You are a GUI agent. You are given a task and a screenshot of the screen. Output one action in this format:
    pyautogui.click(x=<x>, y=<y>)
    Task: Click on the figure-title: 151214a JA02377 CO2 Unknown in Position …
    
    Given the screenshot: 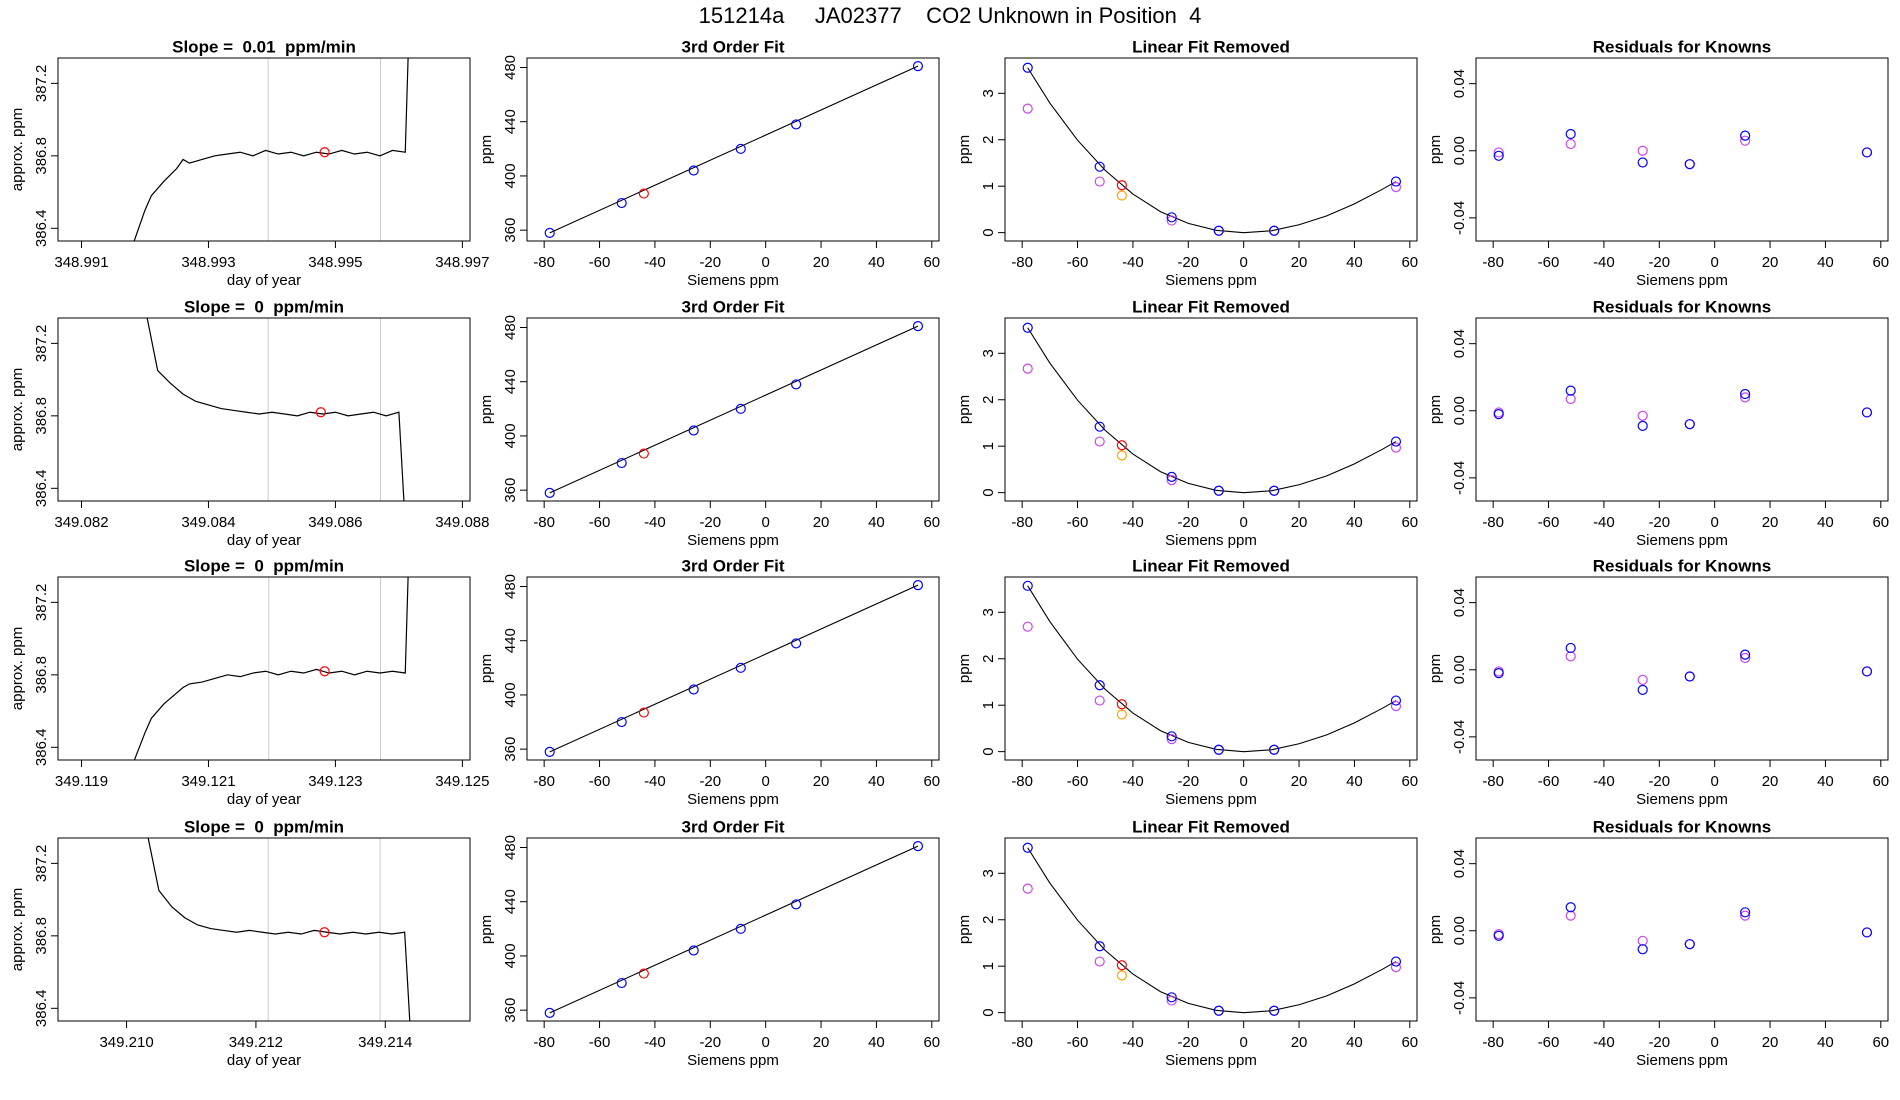 What is the action you would take?
    pyautogui.click(x=950, y=15)
    